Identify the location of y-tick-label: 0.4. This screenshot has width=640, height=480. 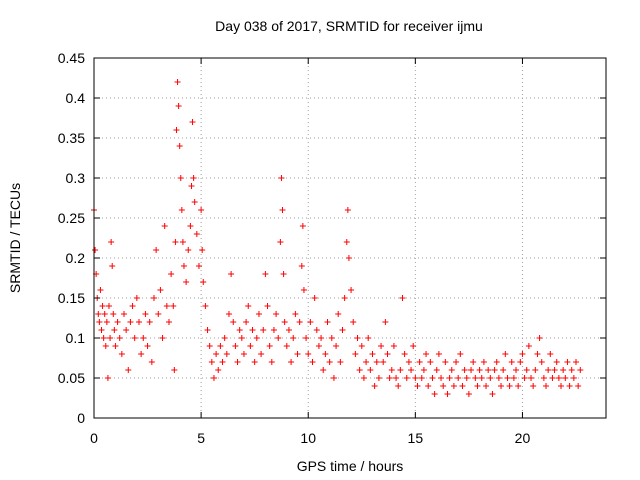
(76, 98).